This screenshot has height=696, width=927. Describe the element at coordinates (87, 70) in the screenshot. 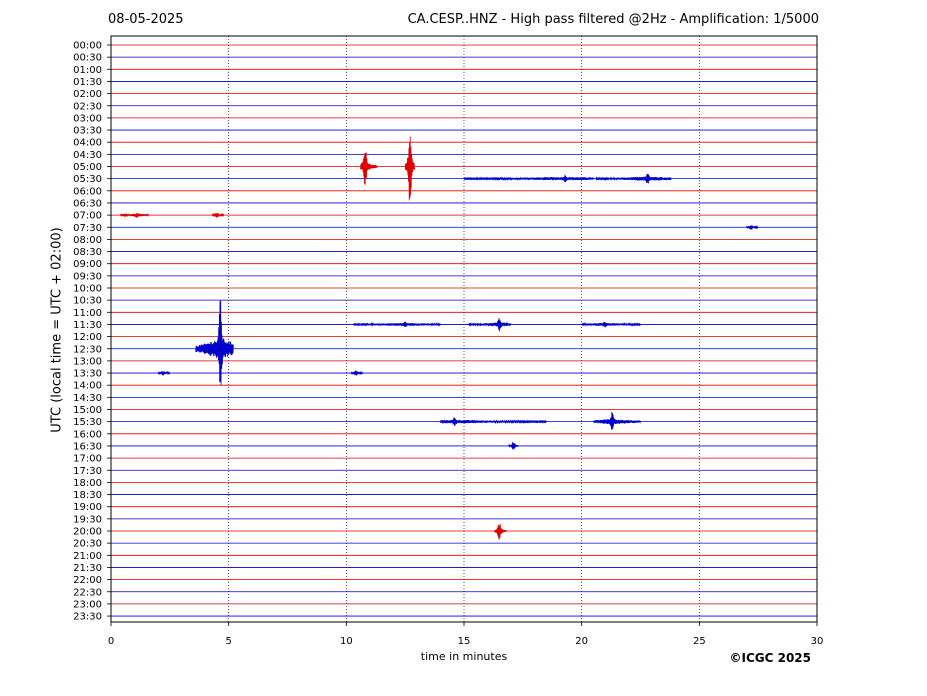

I see `y-tick-label: 01:00` at that location.